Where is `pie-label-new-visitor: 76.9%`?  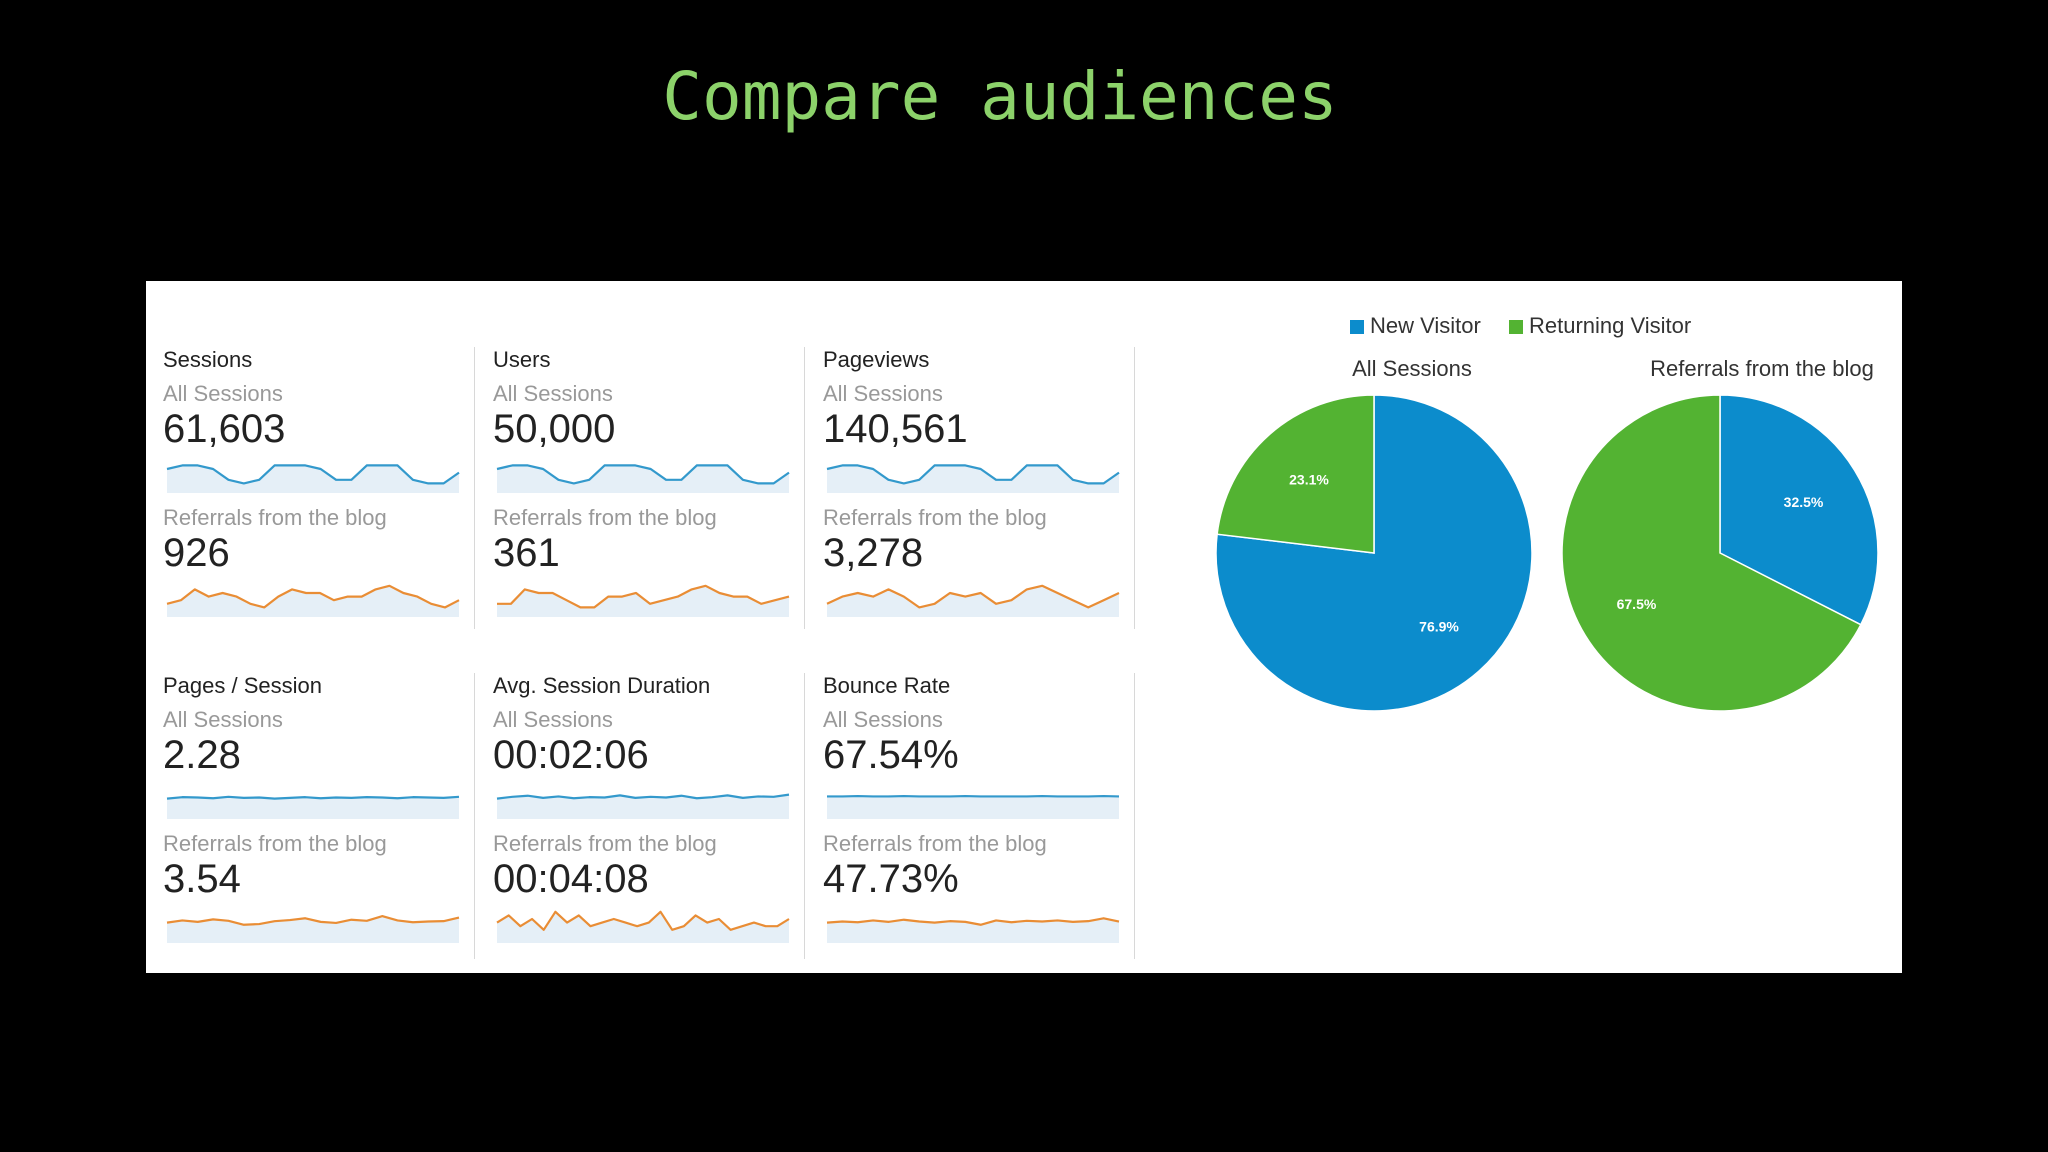 pie-label-new-visitor: 76.9% is located at coordinates (1439, 626).